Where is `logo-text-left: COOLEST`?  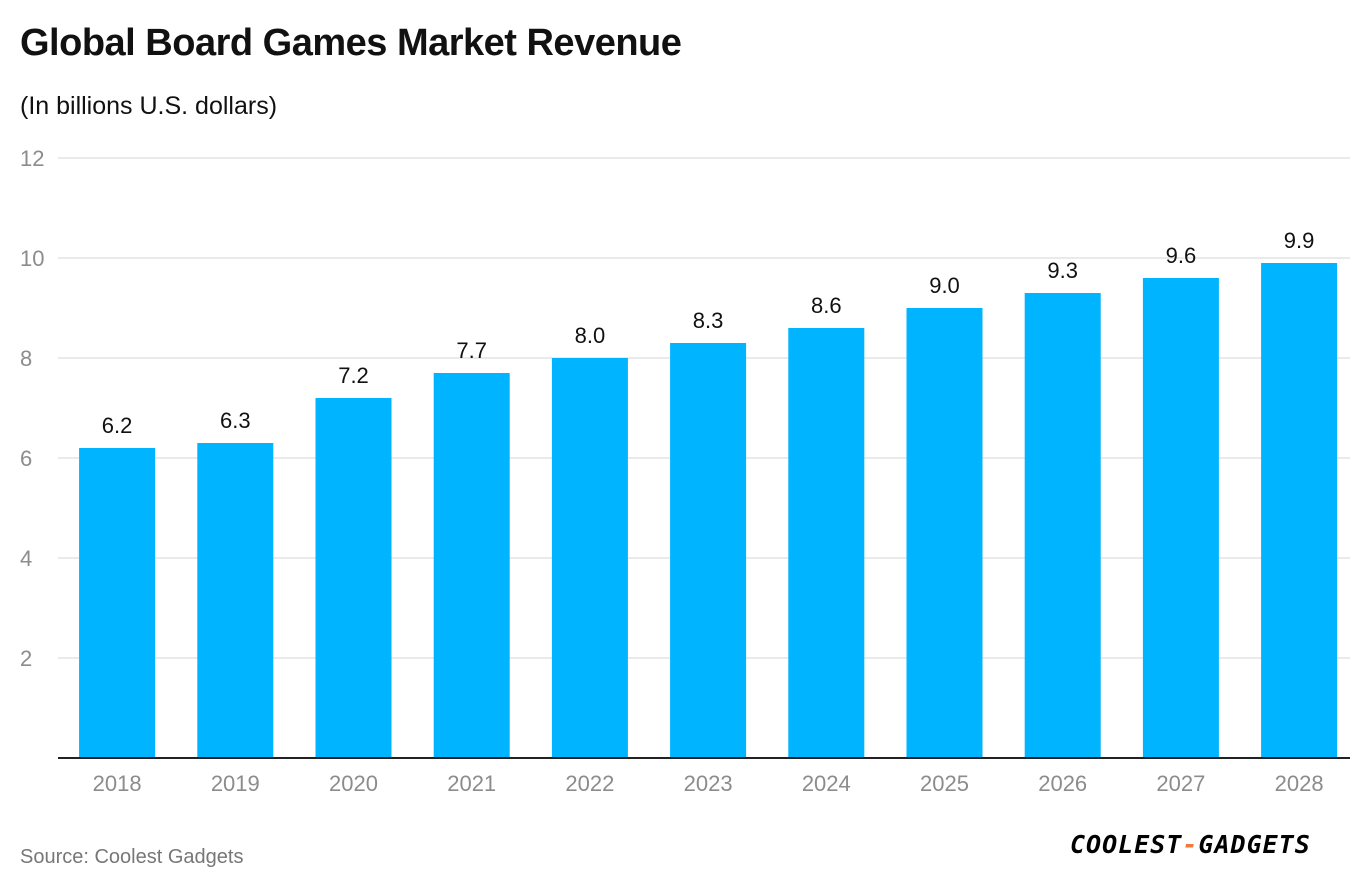 logo-text-left: COOLEST is located at coordinates (1126, 844).